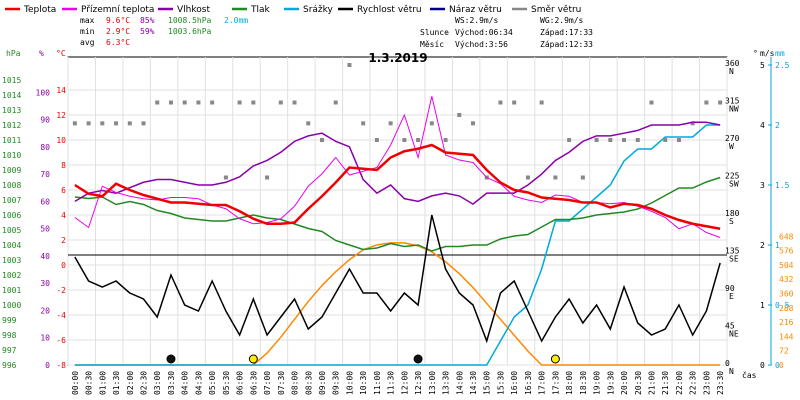 The width and height of the screenshot is (800, 400). Describe the element at coordinates (418, 383) in the screenshot. I see `x-tick: 12:30` at that location.